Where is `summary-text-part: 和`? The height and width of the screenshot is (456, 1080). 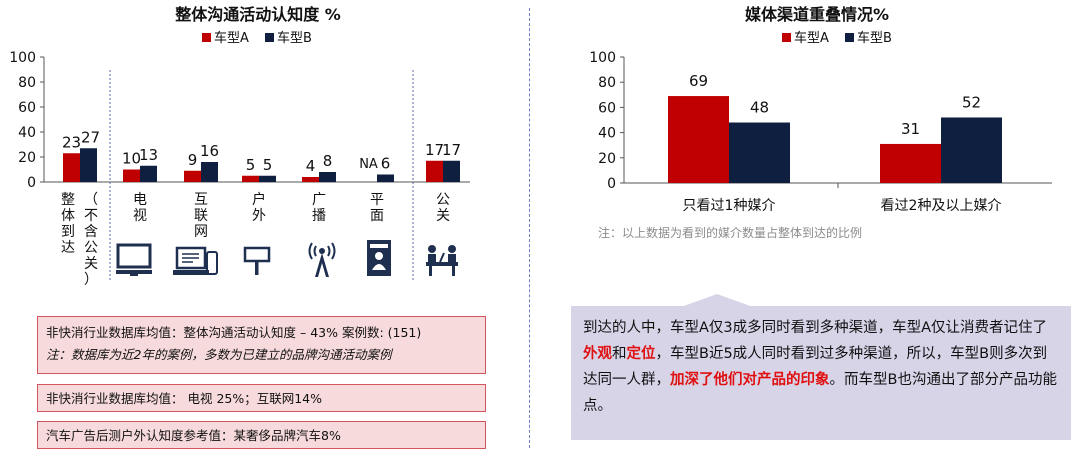
summary-text-part: 和 is located at coordinates (619, 354).